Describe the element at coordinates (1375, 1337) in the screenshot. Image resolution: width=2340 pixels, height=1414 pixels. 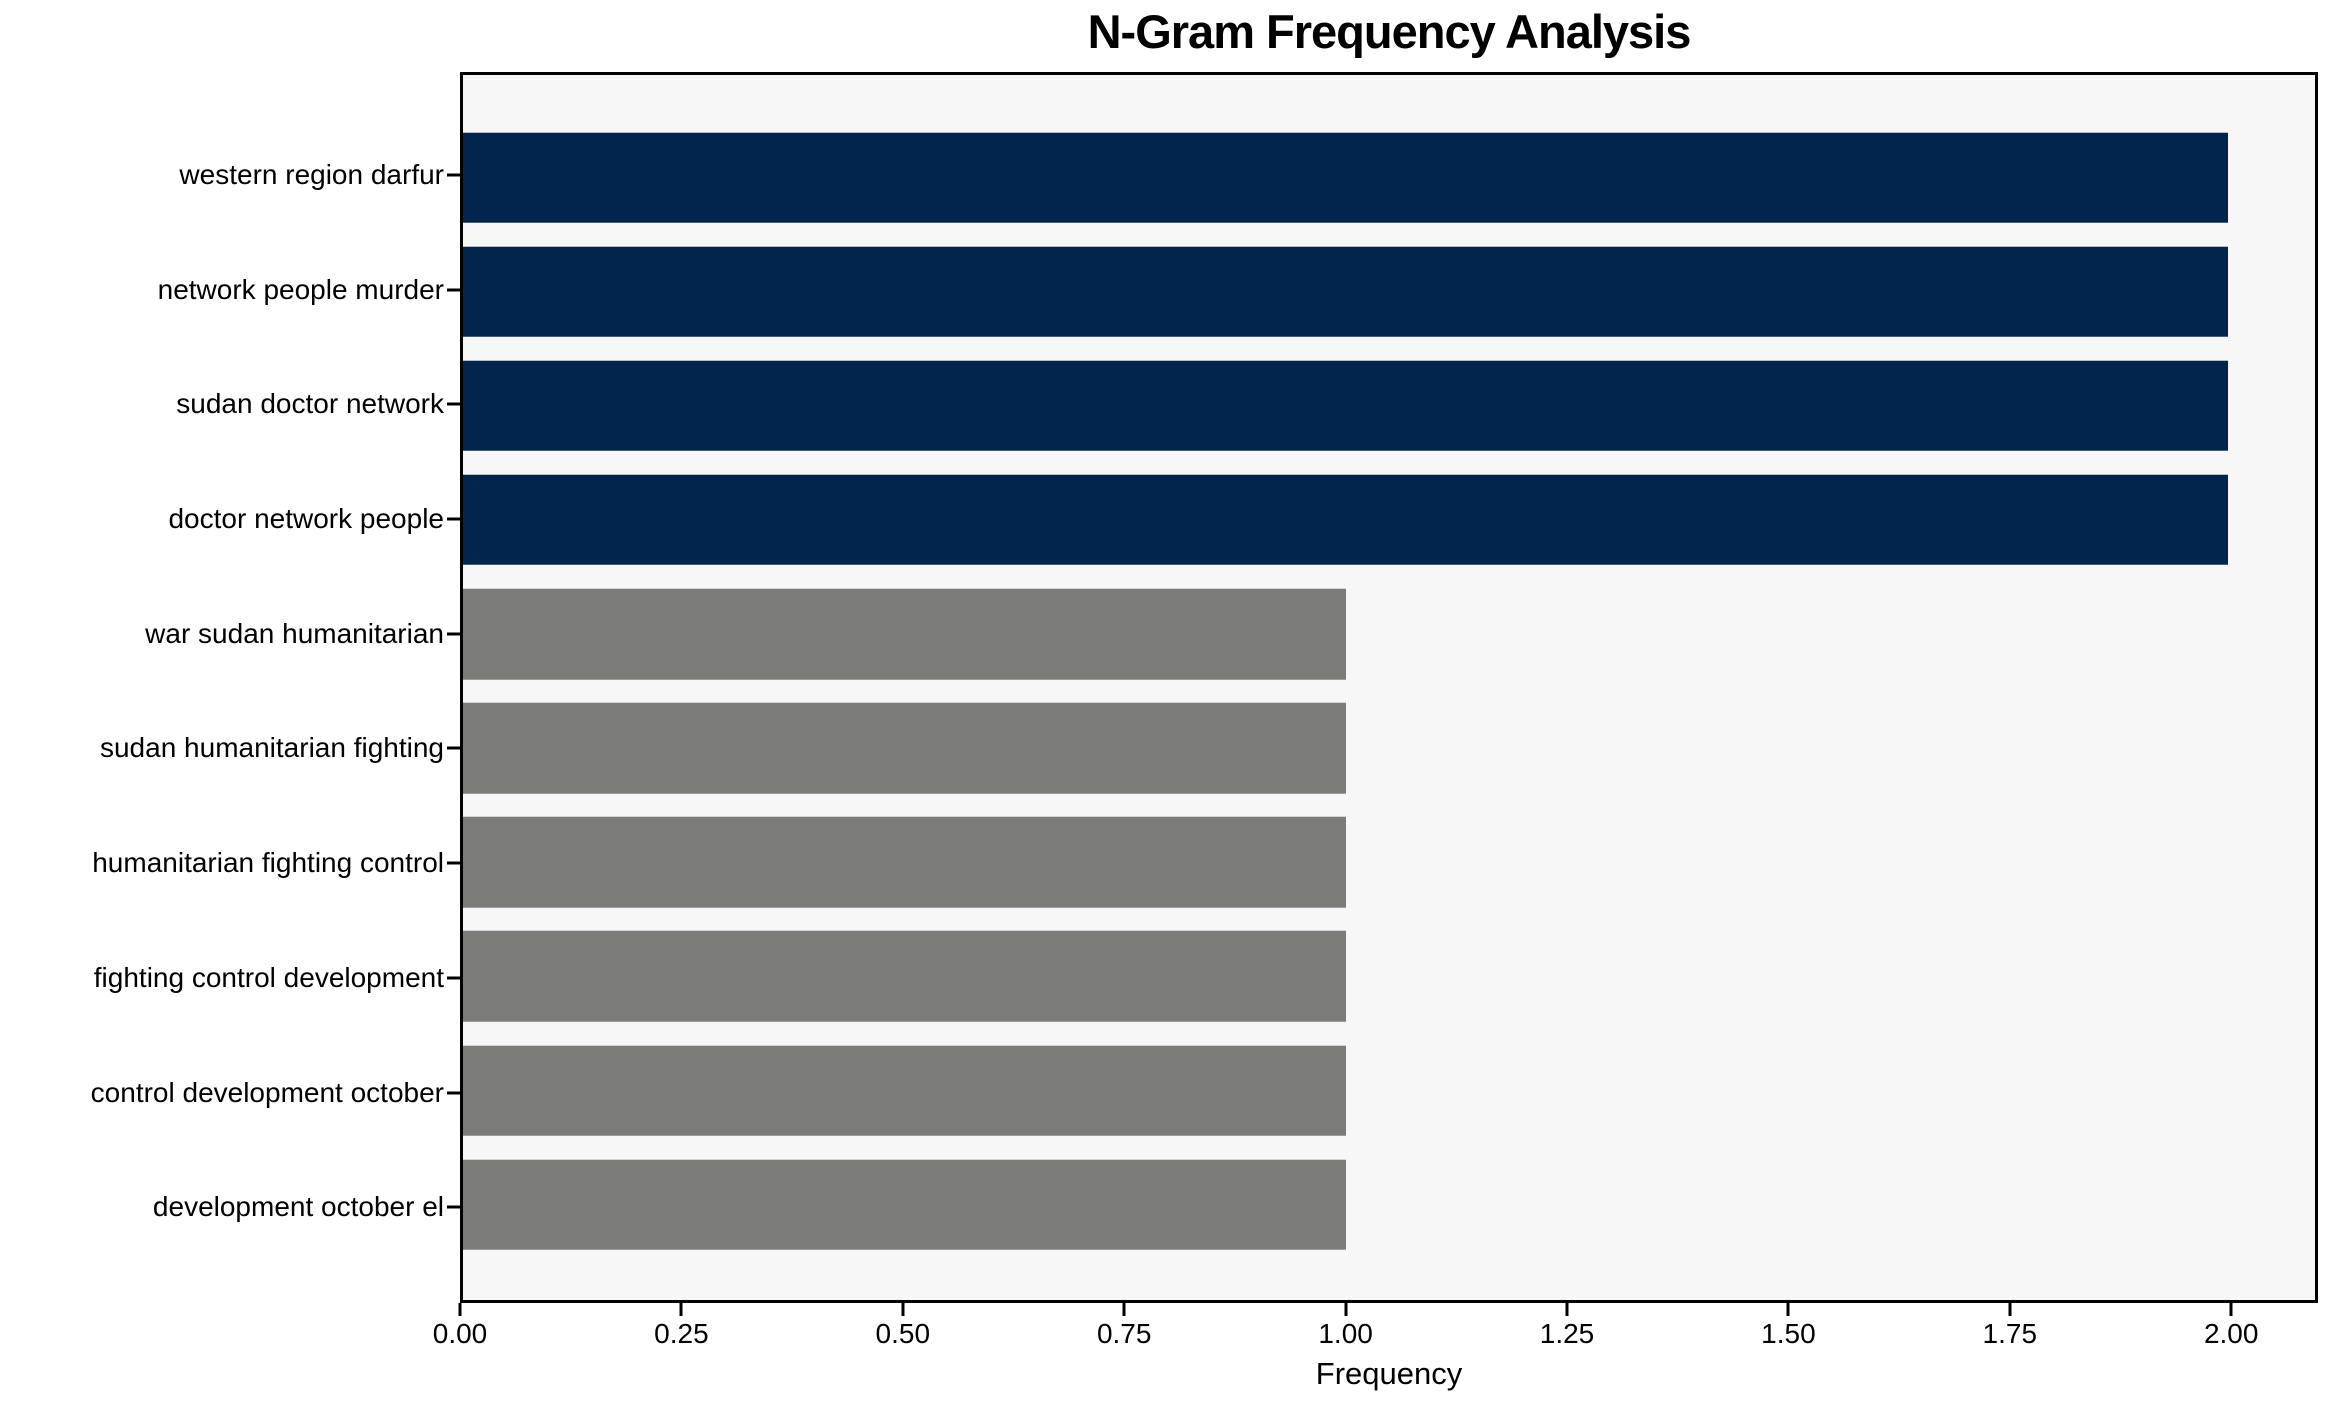
I see `x-axis-tick-labels: 0.00 0.25 0.50 0.75 1.00 1.25 1.50 1.75 2.00` at that location.